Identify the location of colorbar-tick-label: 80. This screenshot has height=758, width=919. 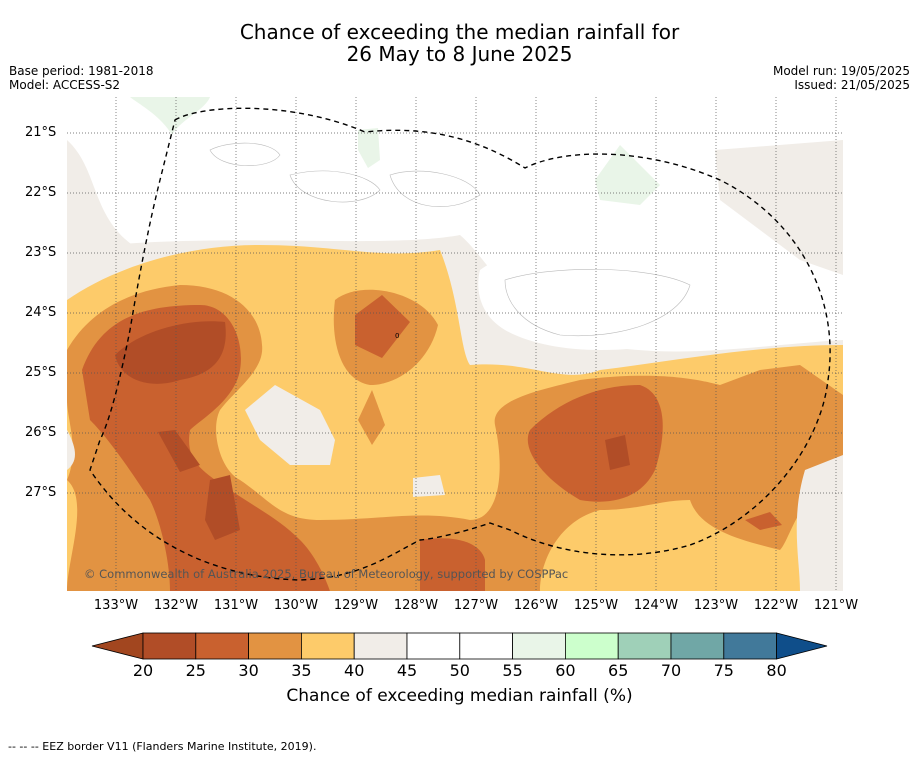
(776, 670).